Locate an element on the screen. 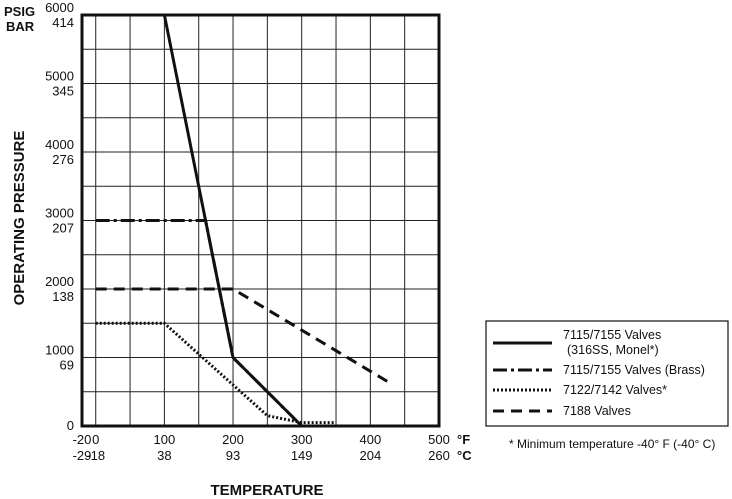  x-tick-label-c: 38 is located at coordinates (164, 455).